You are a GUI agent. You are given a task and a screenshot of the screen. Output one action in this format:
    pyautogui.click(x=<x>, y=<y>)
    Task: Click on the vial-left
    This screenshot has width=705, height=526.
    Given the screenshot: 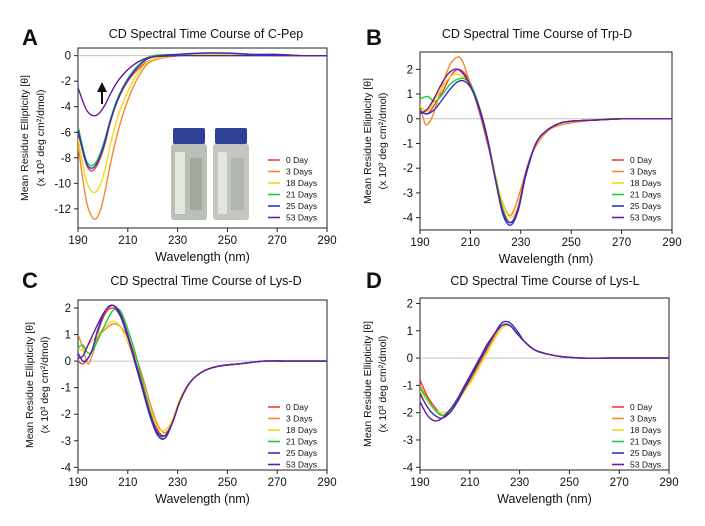 What is the action you would take?
    pyautogui.click(x=189, y=174)
    